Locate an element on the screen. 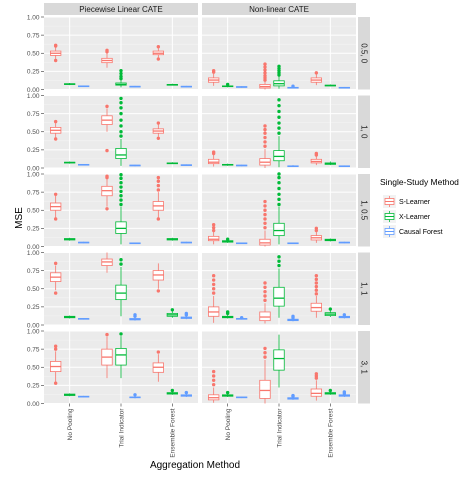 This screenshot has height=484, width=474. row-strip-label: 1, 0 is located at coordinates (364, 132).